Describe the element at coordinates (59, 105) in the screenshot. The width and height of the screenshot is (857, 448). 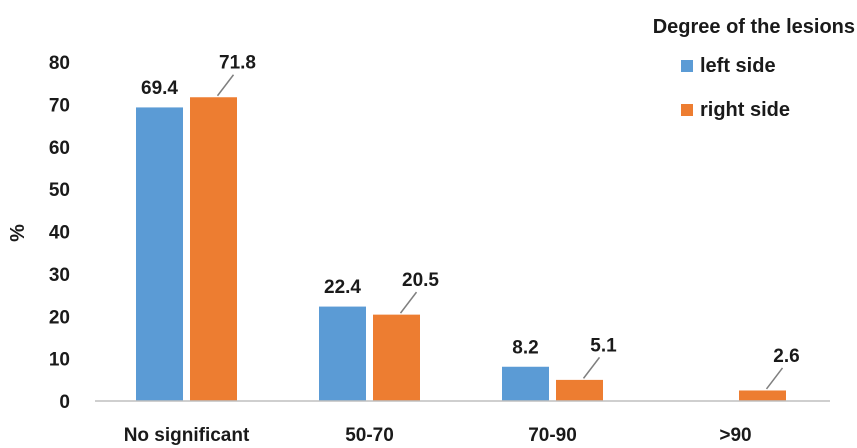
I see `y-tick-label: 70` at that location.